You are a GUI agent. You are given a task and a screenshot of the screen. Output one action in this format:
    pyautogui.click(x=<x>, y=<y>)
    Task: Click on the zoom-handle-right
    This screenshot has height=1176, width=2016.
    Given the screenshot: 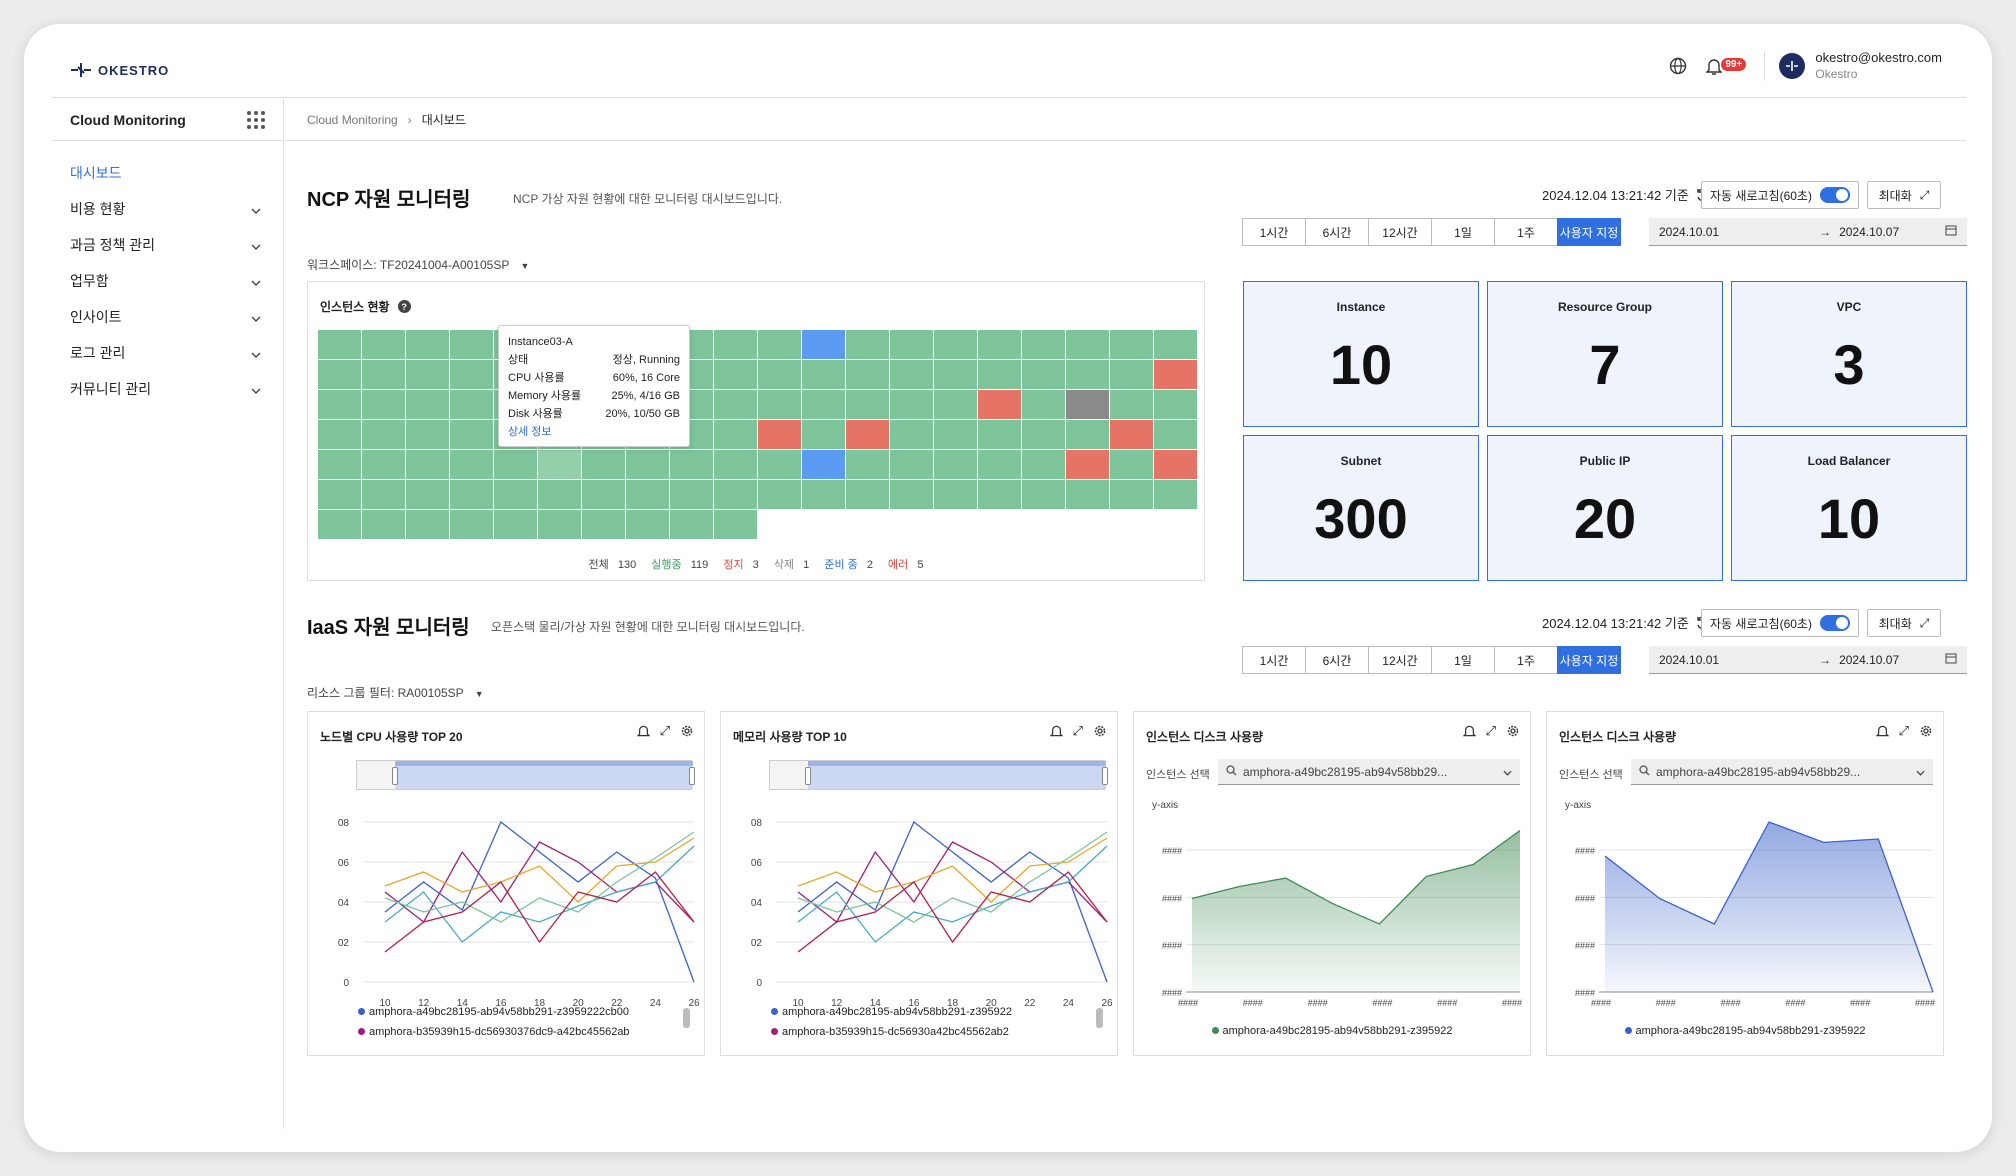 What is the action you would take?
    pyautogui.click(x=692, y=776)
    